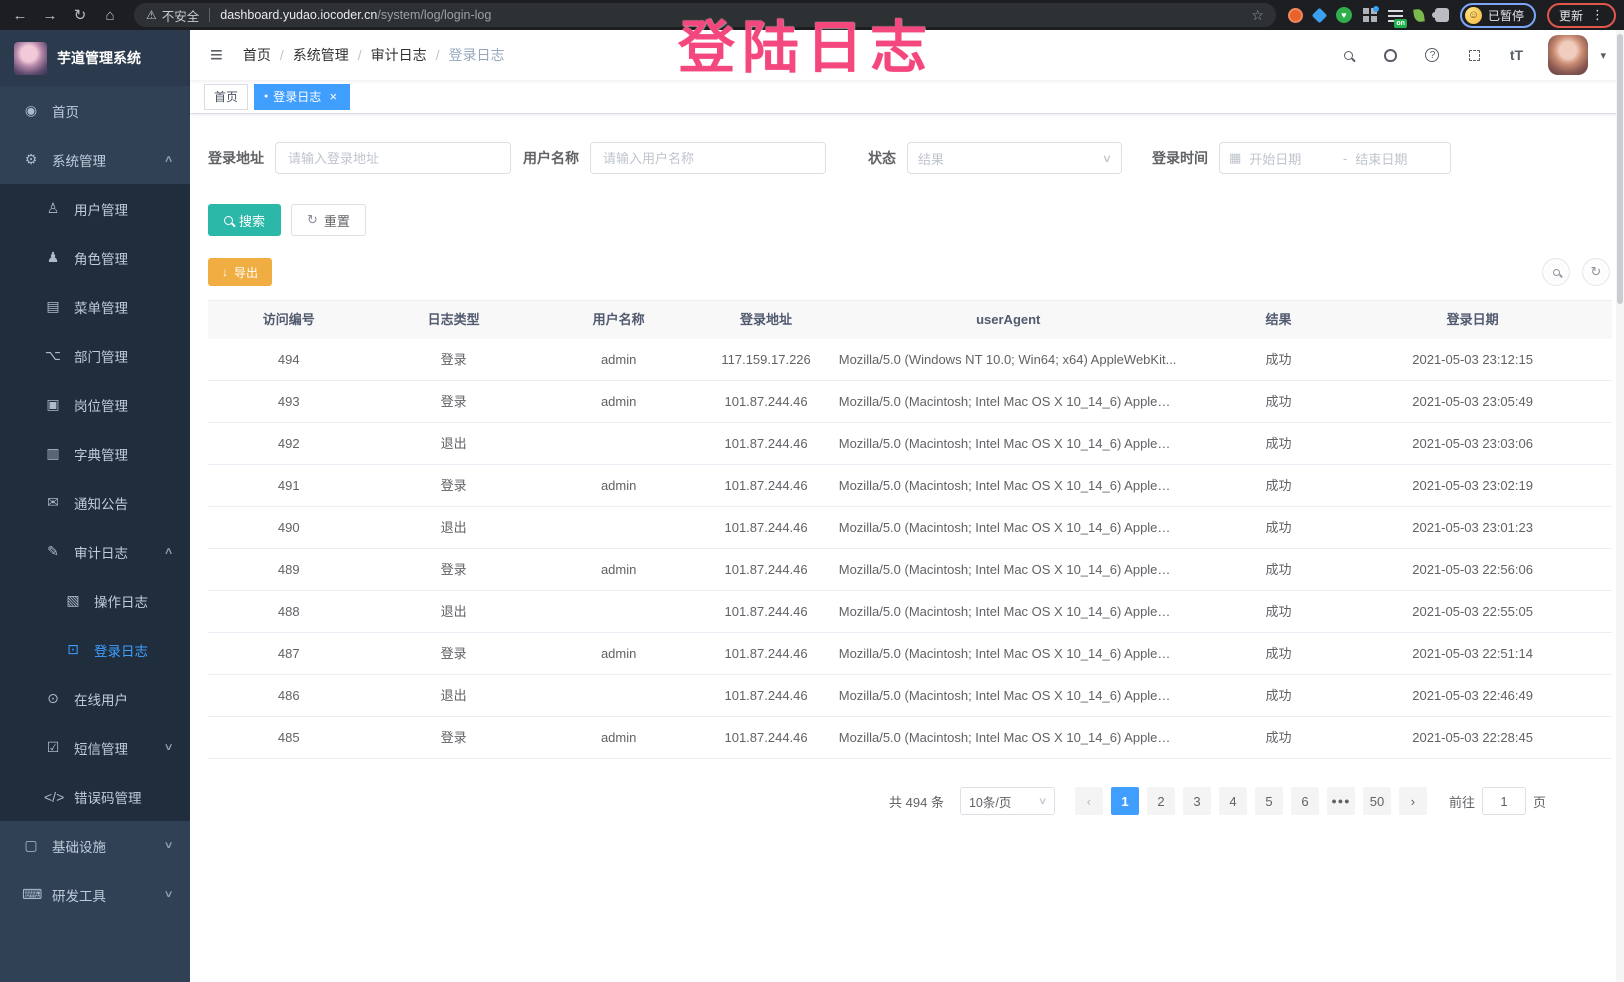  I want to click on users-icon: ♟, so click(53, 257).